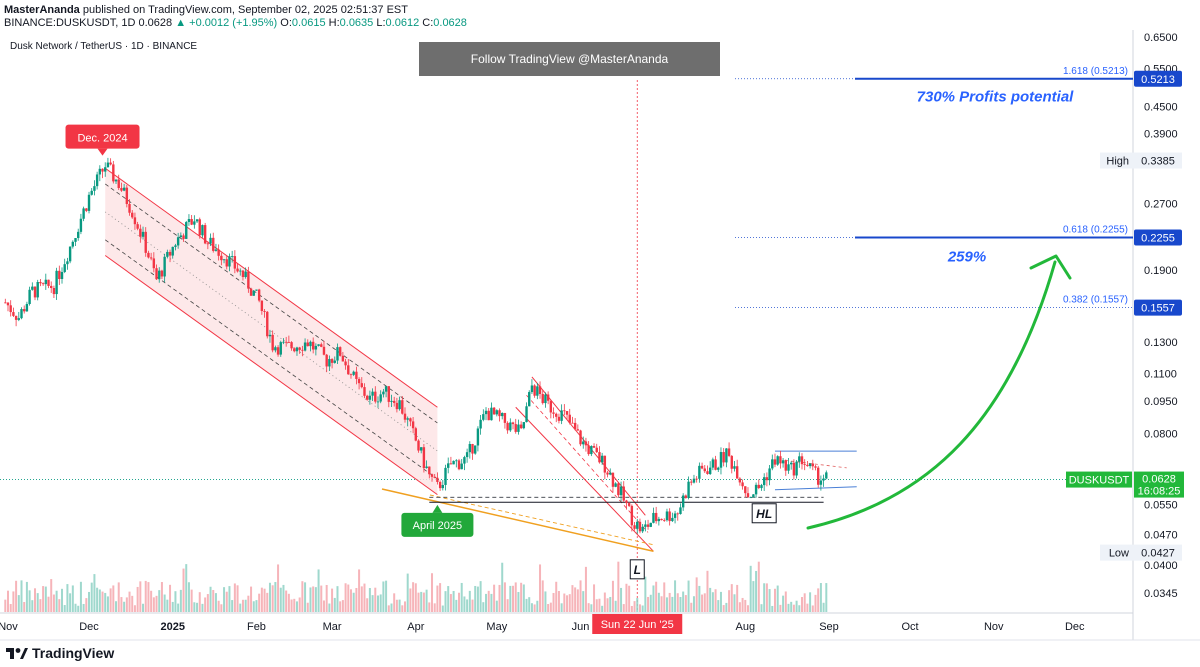 This screenshot has height=667, width=1200. What do you see at coordinates (271, 303) in the screenshot?
I see `channel-inner-dashed` at bounding box center [271, 303].